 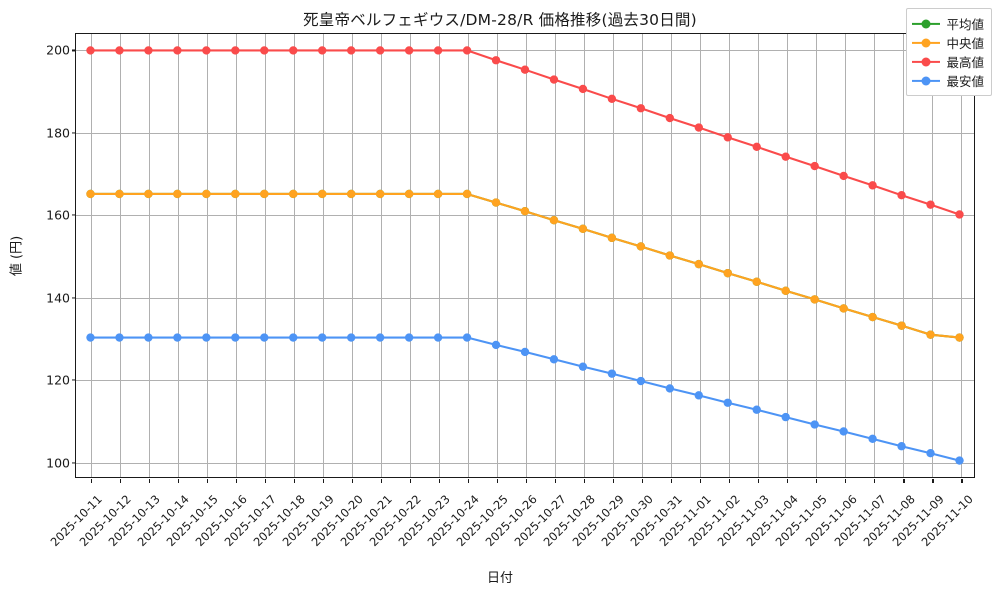 I want to click on legend-label: 最安値, so click(x=965, y=81).